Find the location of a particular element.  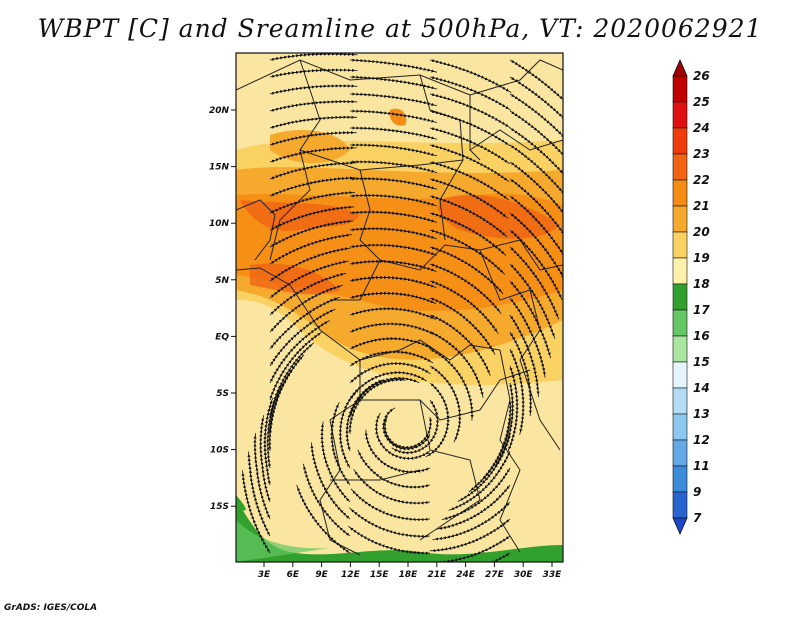

colorbar-label: 14 is located at coordinates (701, 388).